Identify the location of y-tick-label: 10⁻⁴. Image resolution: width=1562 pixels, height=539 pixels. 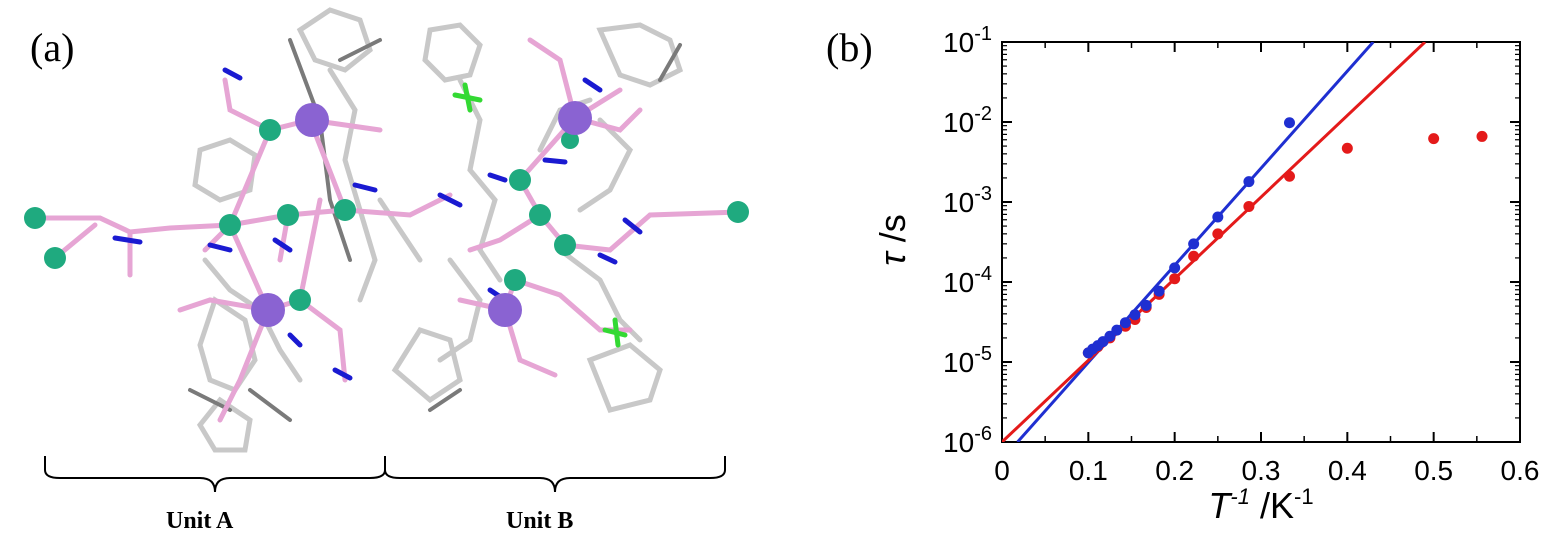
(967, 280).